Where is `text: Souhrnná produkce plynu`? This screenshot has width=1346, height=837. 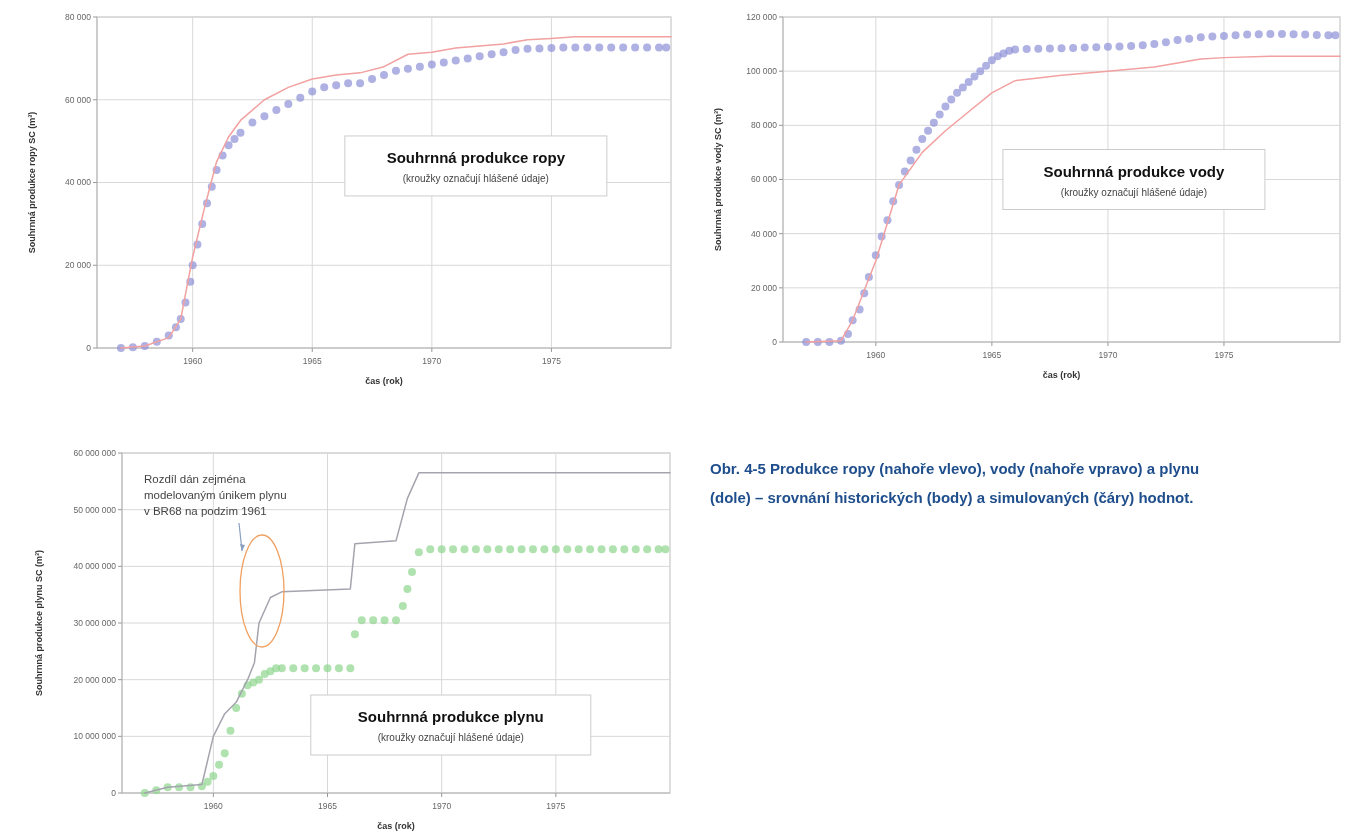 text: Souhrnná produkce plynu is located at coordinates (450, 716).